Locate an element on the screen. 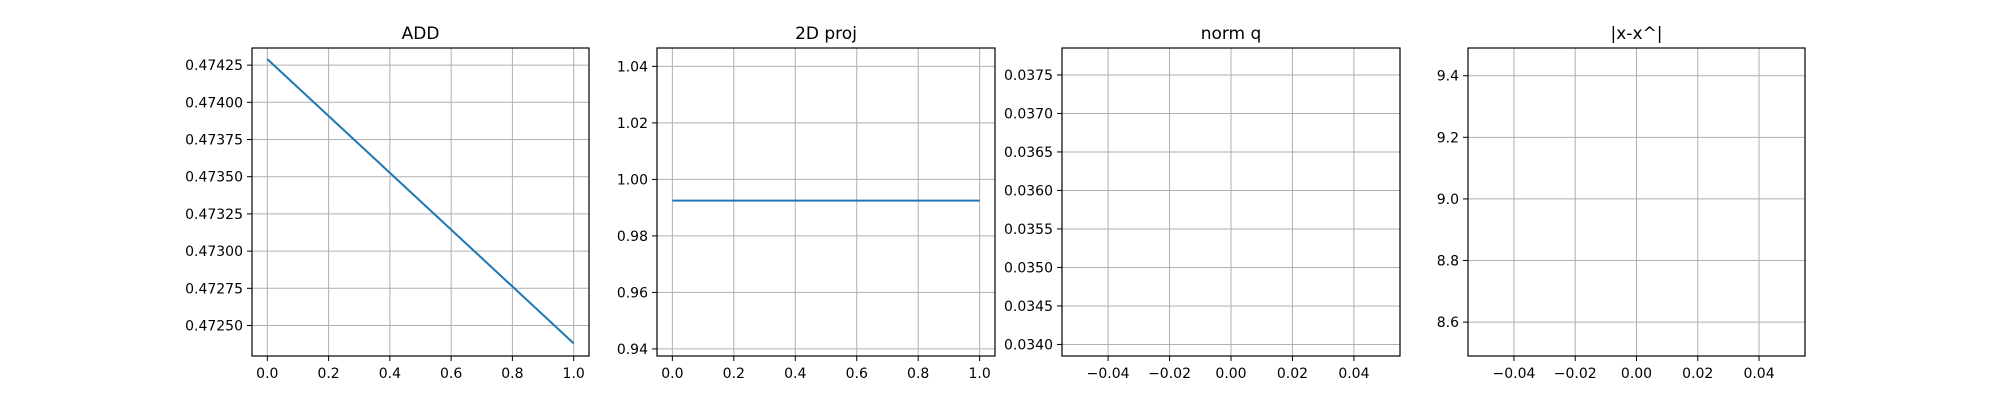  chart-title: 2D proj is located at coordinates (826, 34).